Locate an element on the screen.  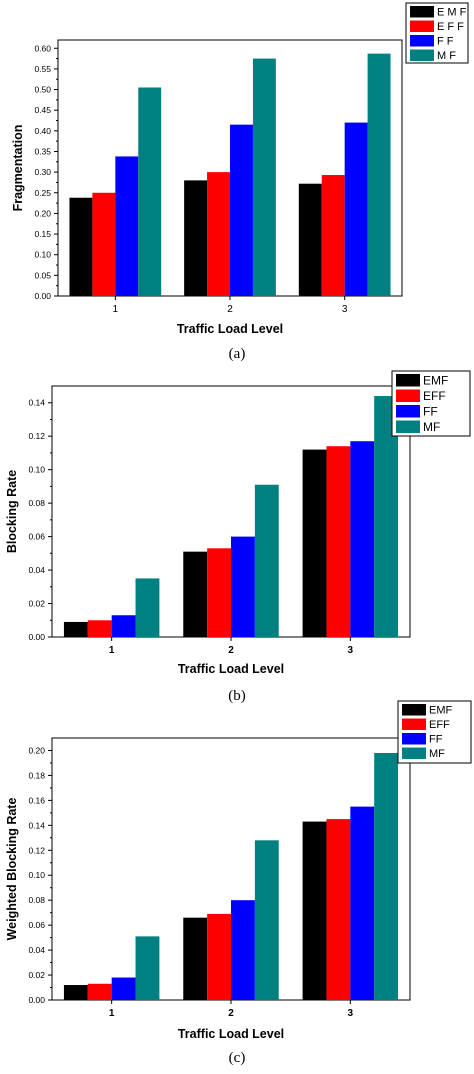
y-tick-label: 0.12 is located at coordinates (36, 850).